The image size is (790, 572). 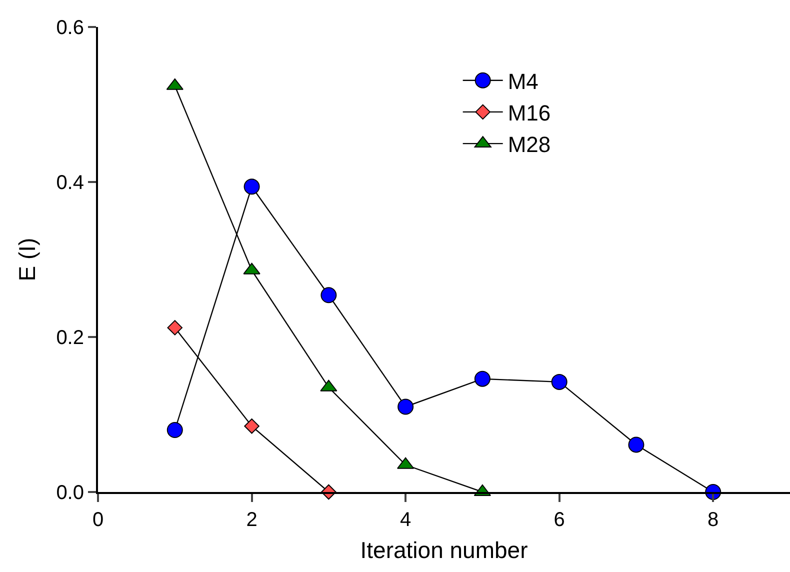 What do you see at coordinates (98, 520) in the screenshot?
I see `x-tick-label: 0` at bounding box center [98, 520].